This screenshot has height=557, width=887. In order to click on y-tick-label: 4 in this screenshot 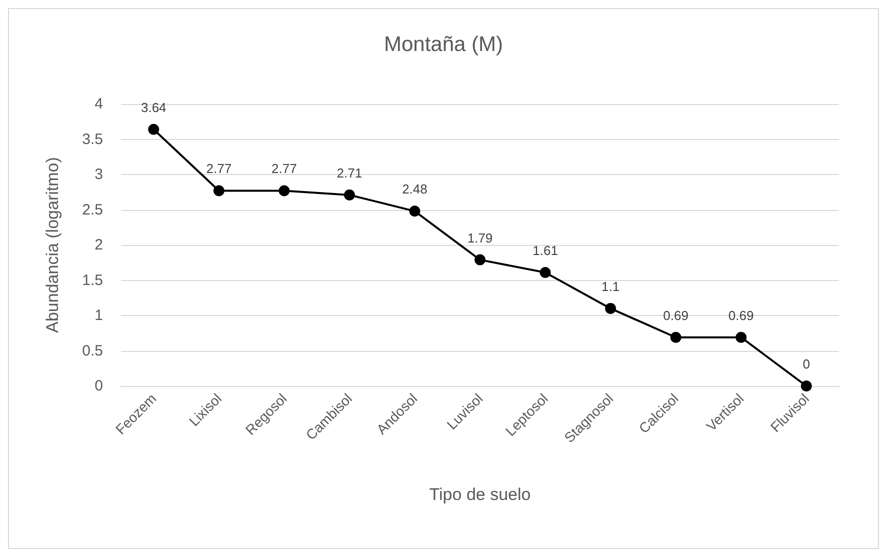, I will do `click(98, 104)`.